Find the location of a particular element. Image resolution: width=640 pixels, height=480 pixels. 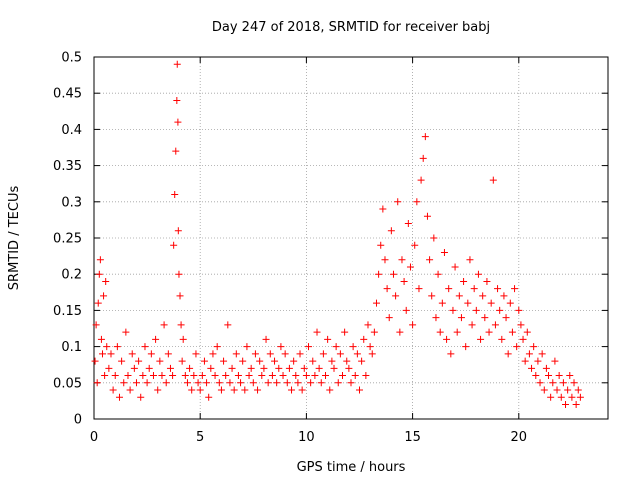

x-axis-label: GPS time / hours is located at coordinates (351, 467).